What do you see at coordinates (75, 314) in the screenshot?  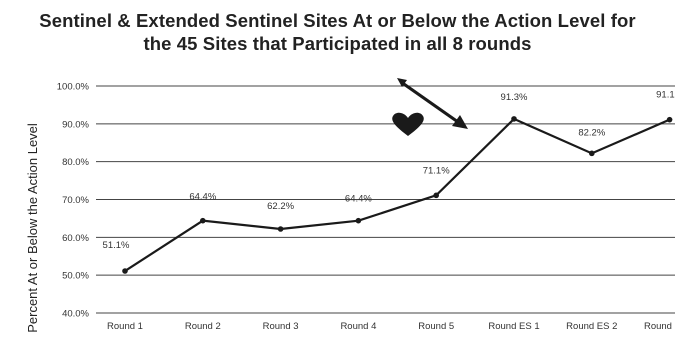 I see `y-tick-label: 40.0%` at bounding box center [75, 314].